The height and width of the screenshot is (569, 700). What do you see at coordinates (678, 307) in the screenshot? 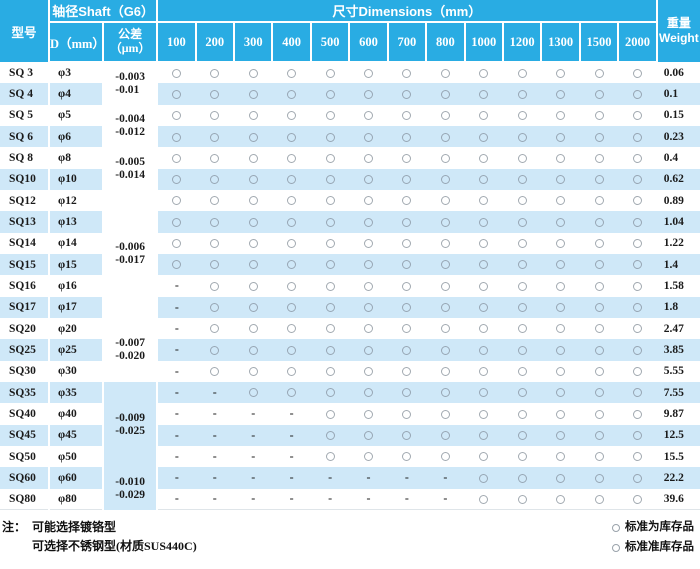
I see `weight-cell: 1.8` at bounding box center [678, 307].